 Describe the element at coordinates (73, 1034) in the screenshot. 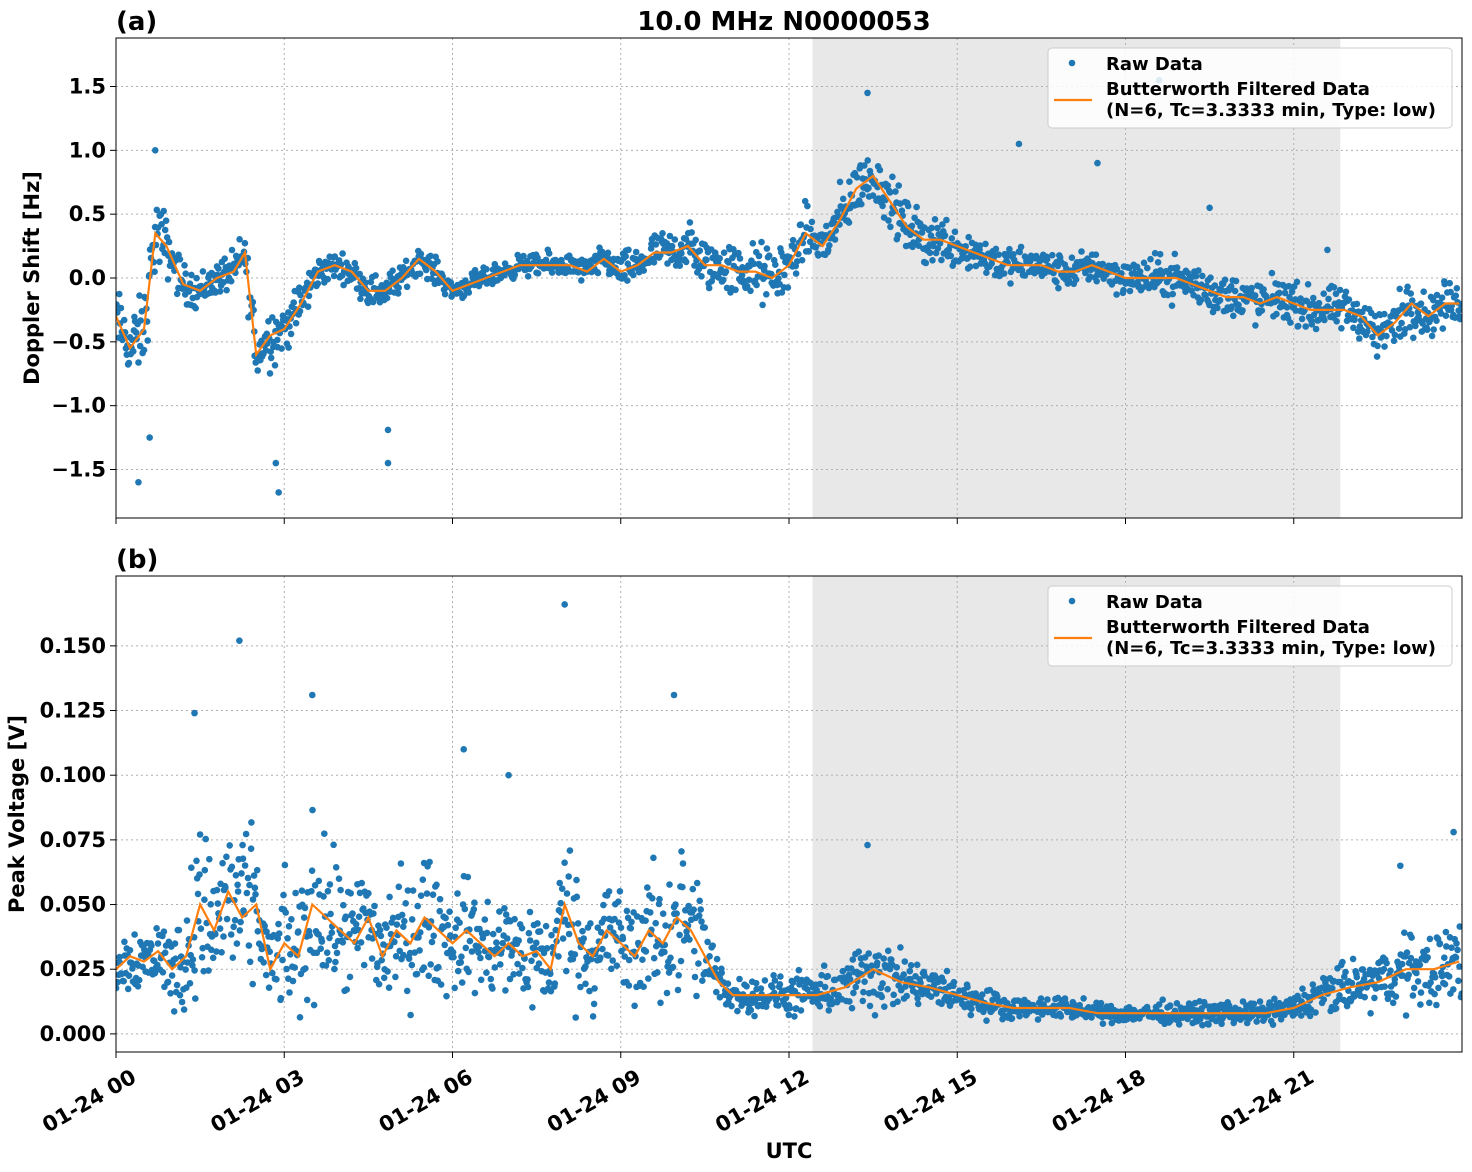

I see `y-tick-label: 0.000` at that location.